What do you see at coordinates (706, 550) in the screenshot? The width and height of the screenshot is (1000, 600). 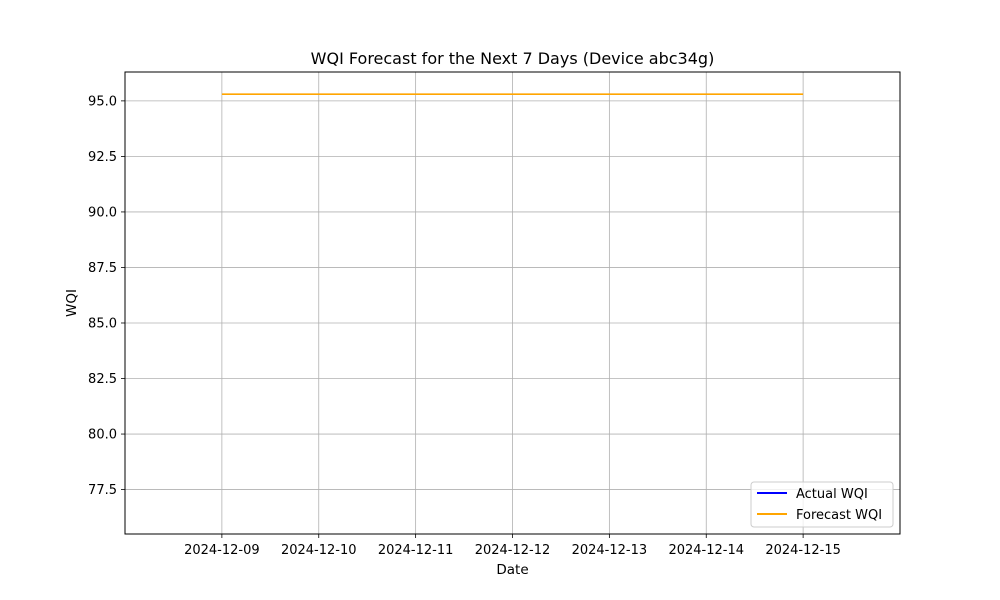 I see `x-tick-label: 2024-12-14` at bounding box center [706, 550].